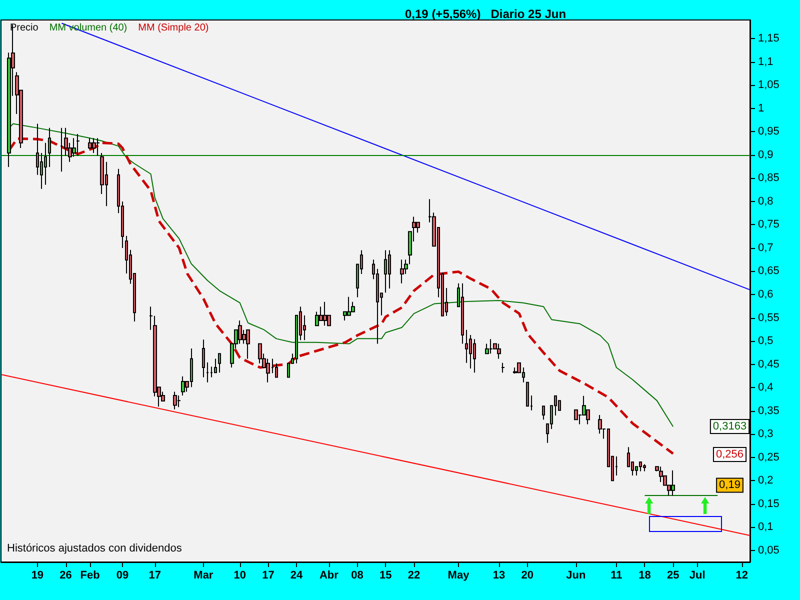 The image size is (800, 600). Describe the element at coordinates (173, 28) in the screenshot. I see `text: MM (Simple 20)` at that location.